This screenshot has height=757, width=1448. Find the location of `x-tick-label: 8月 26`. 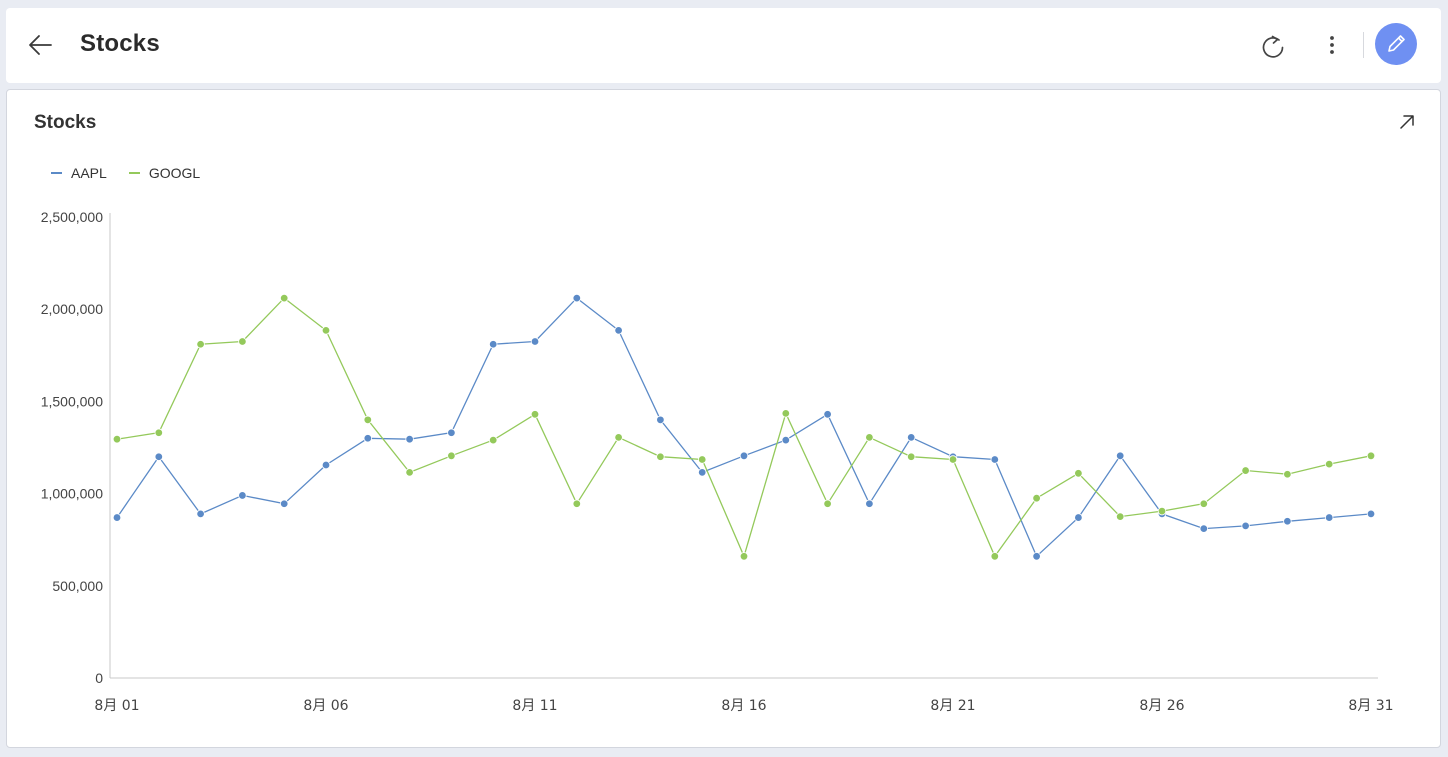

x-tick-label: 8月 26 is located at coordinates (1161, 706).